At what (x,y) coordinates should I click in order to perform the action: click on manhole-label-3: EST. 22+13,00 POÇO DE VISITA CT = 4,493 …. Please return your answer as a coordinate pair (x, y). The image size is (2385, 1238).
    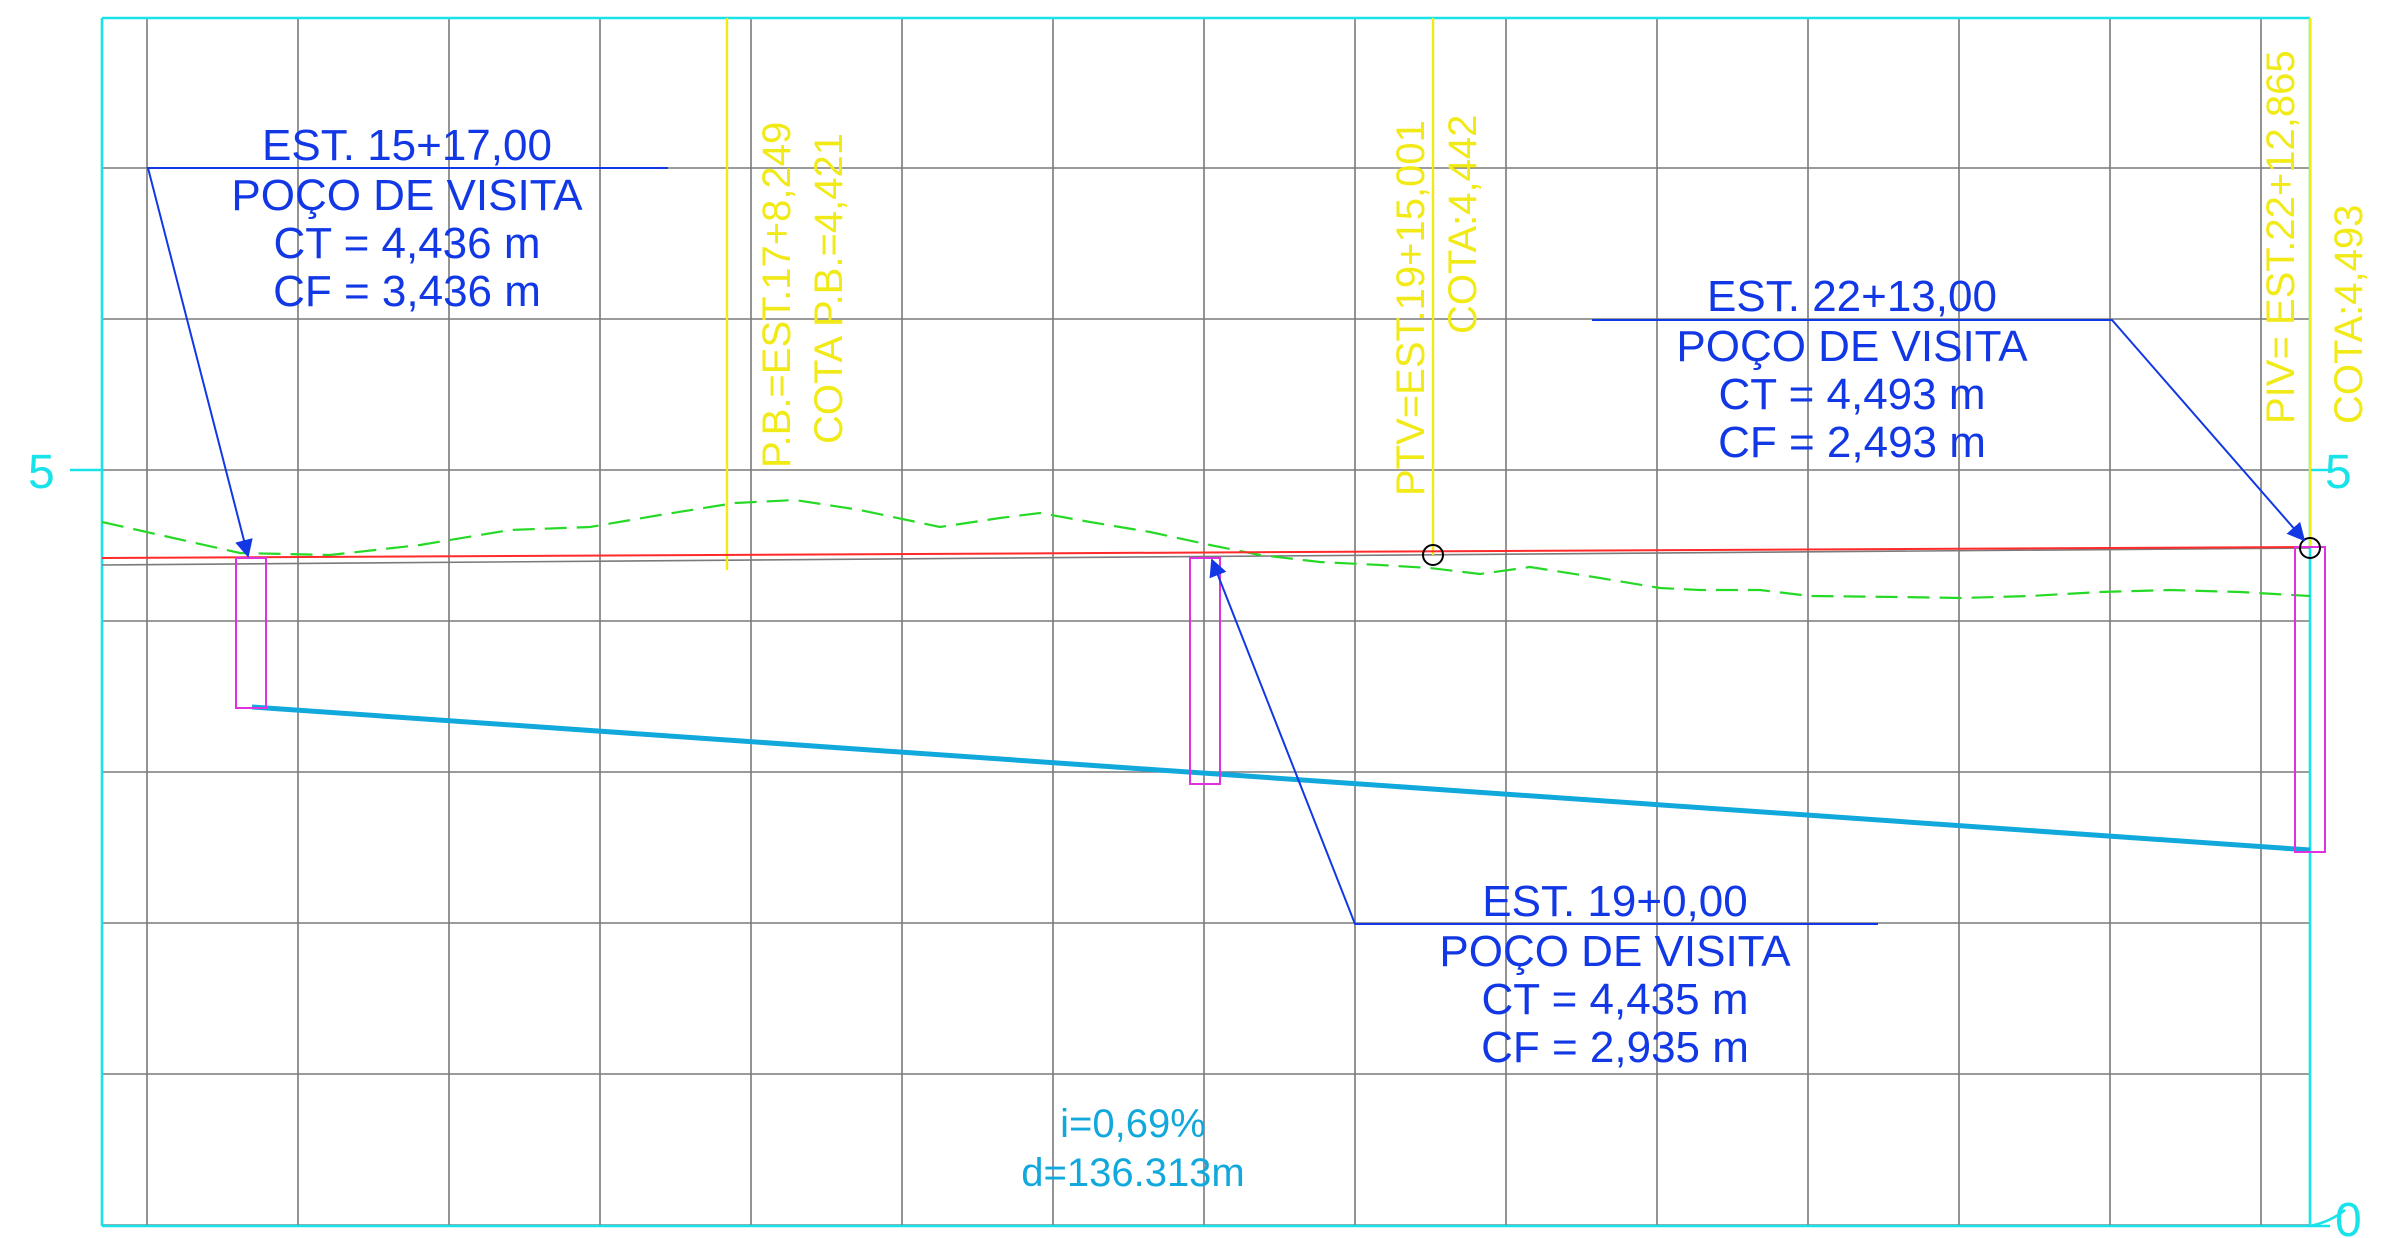
    Looking at the image, I should click on (1852, 369).